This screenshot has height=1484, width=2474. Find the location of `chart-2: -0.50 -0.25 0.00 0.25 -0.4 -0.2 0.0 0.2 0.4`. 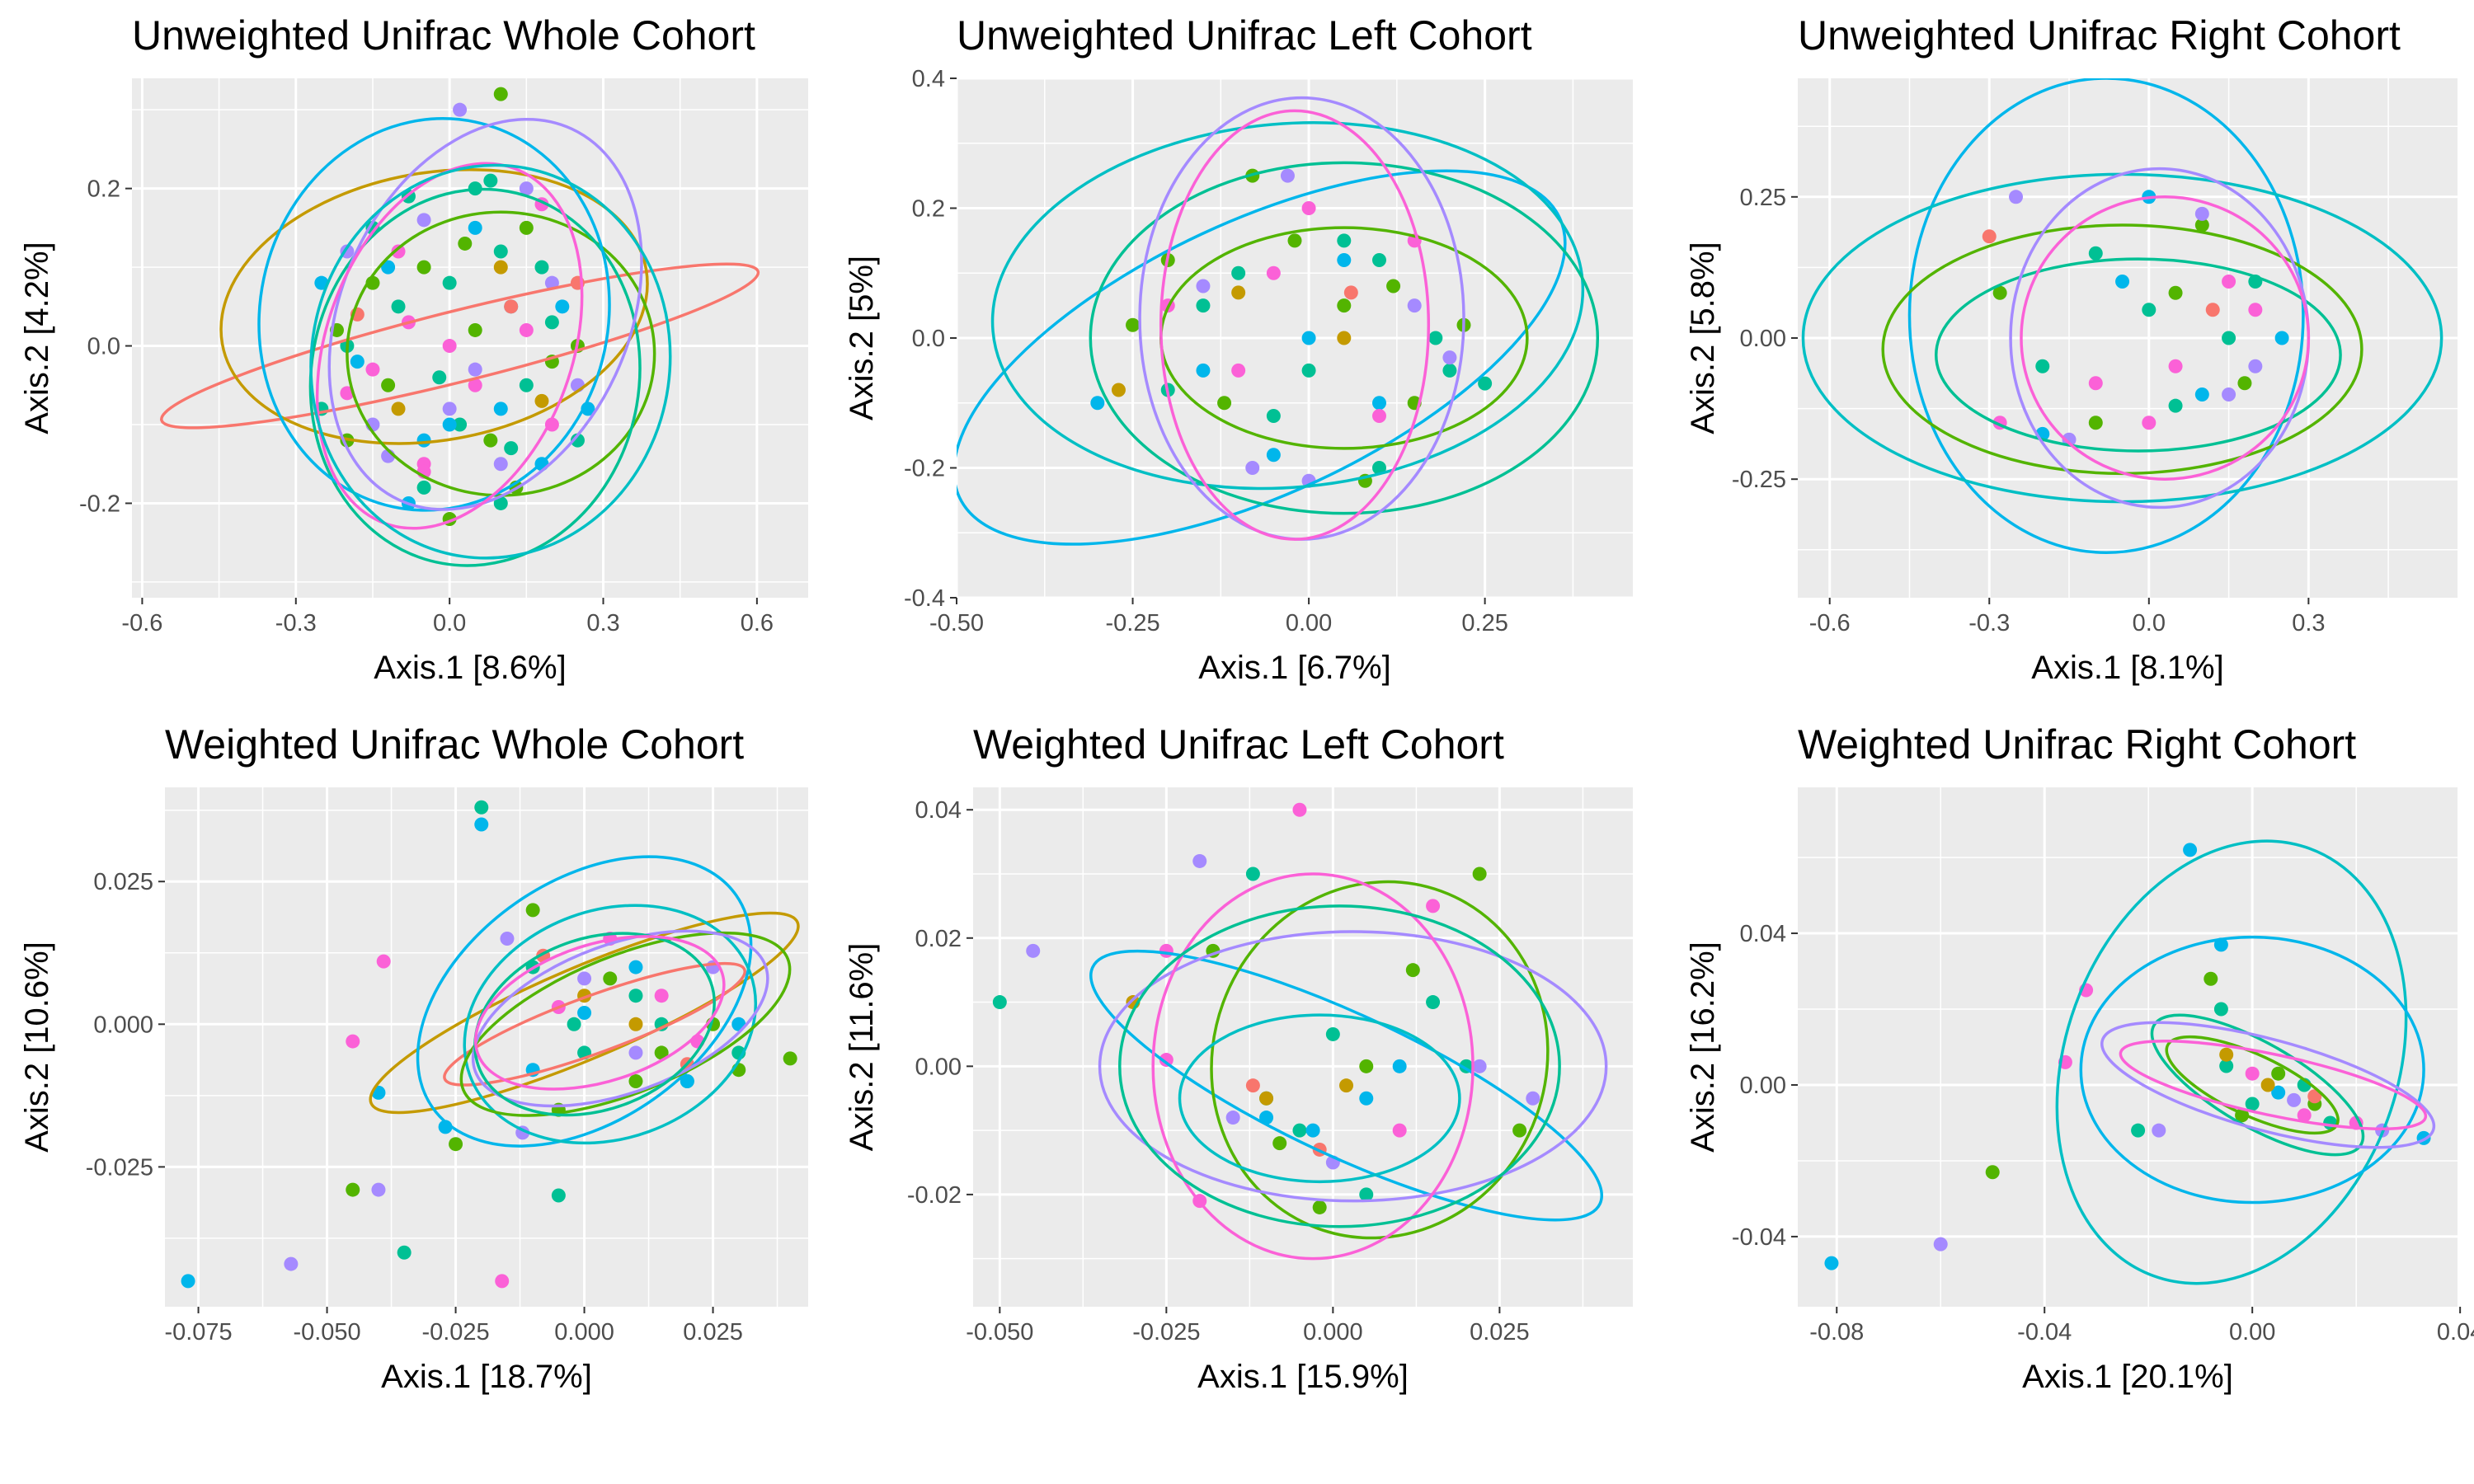

chart-2: -0.50 -0.25 0.00 0.25 -0.4 -0.2 0.0 0.2 0.4 is located at coordinates (1268, 351).